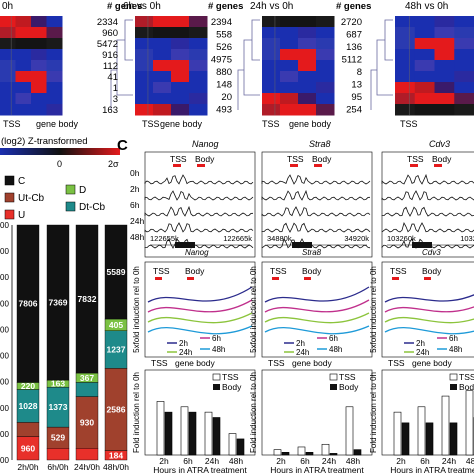  What do you see at coordinates (200, 412) in the screenshot?
I see `bar-plot-frame` at bounding box center [200, 412].